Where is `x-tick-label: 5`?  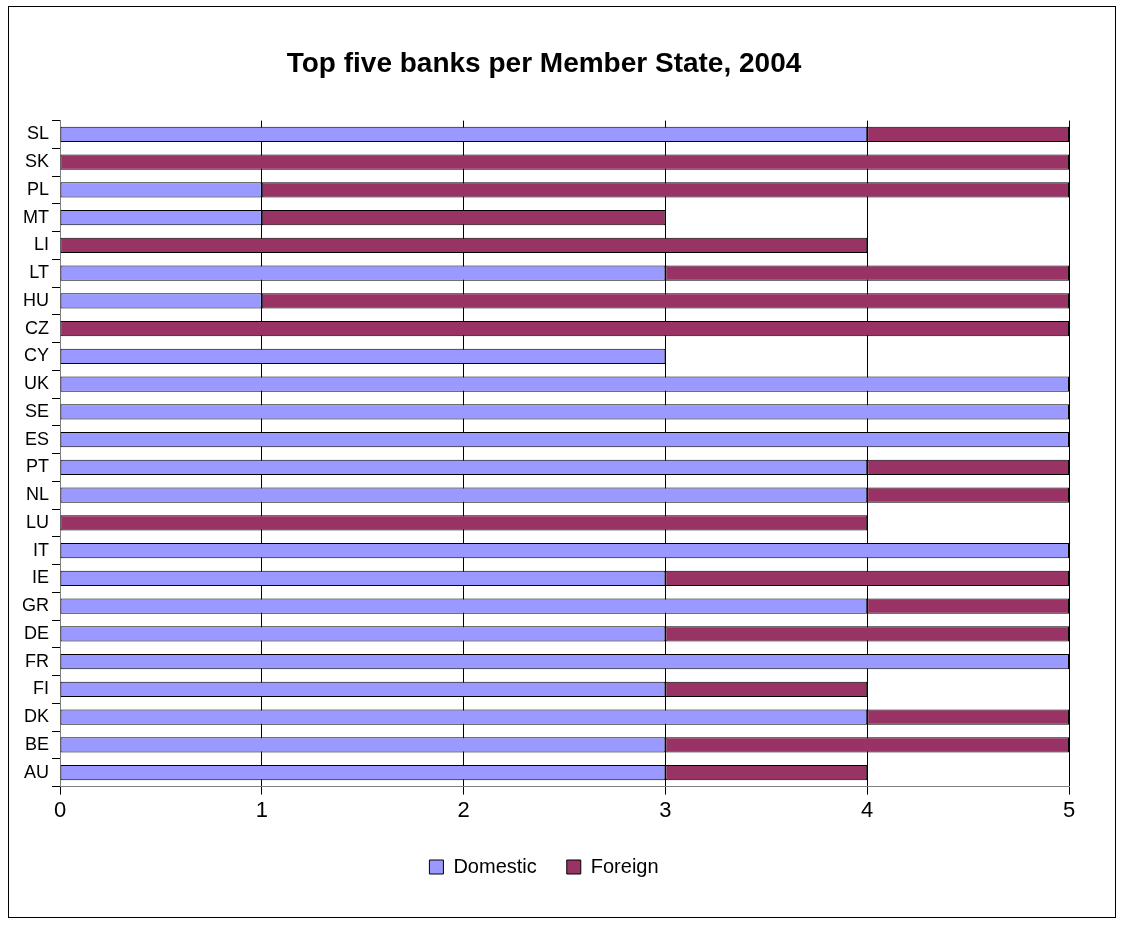
x-tick-label: 5 is located at coordinates (1069, 809).